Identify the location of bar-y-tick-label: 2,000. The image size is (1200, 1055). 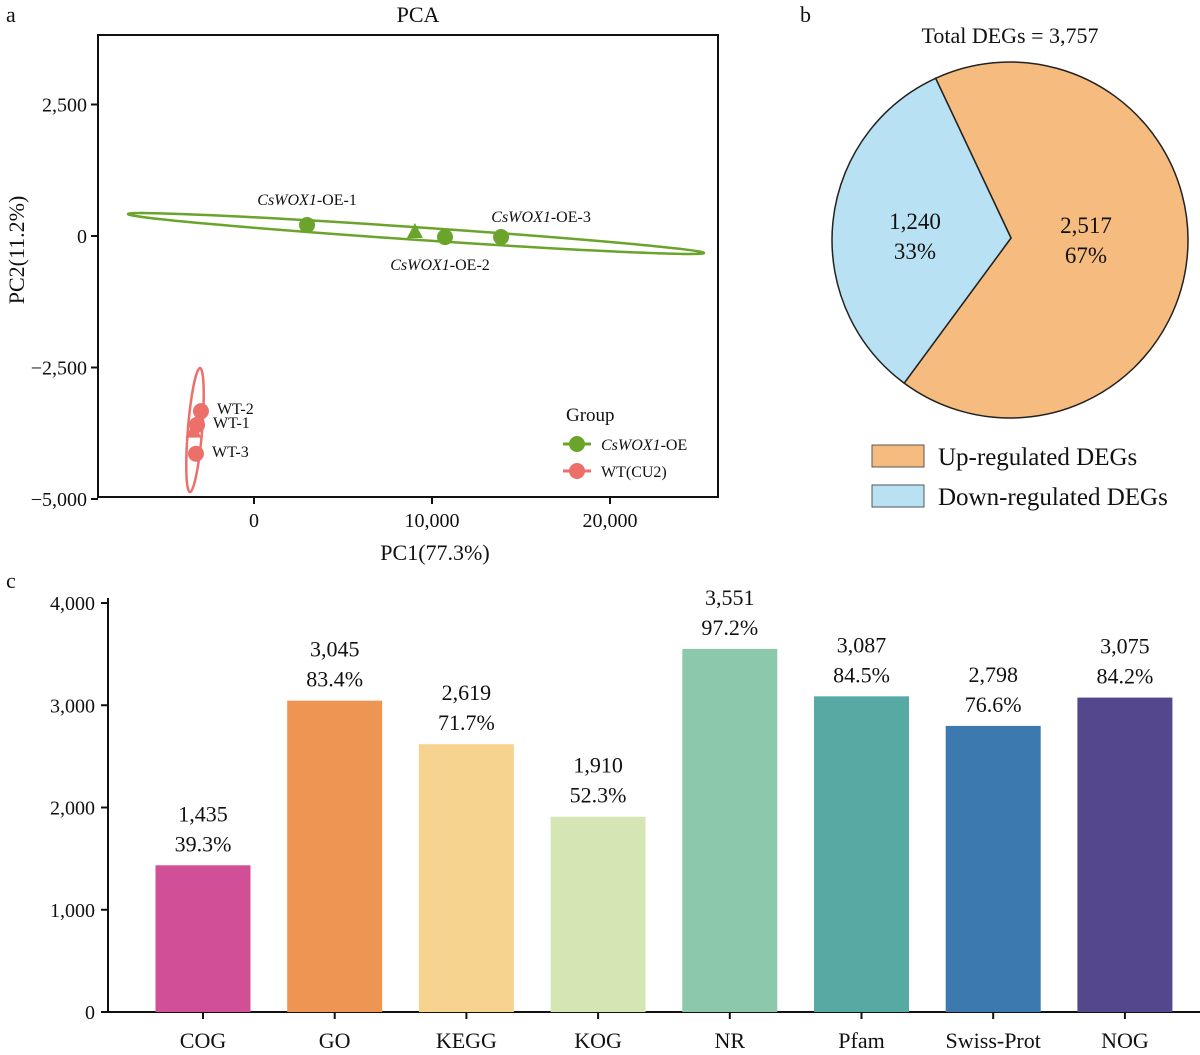
(72, 809).